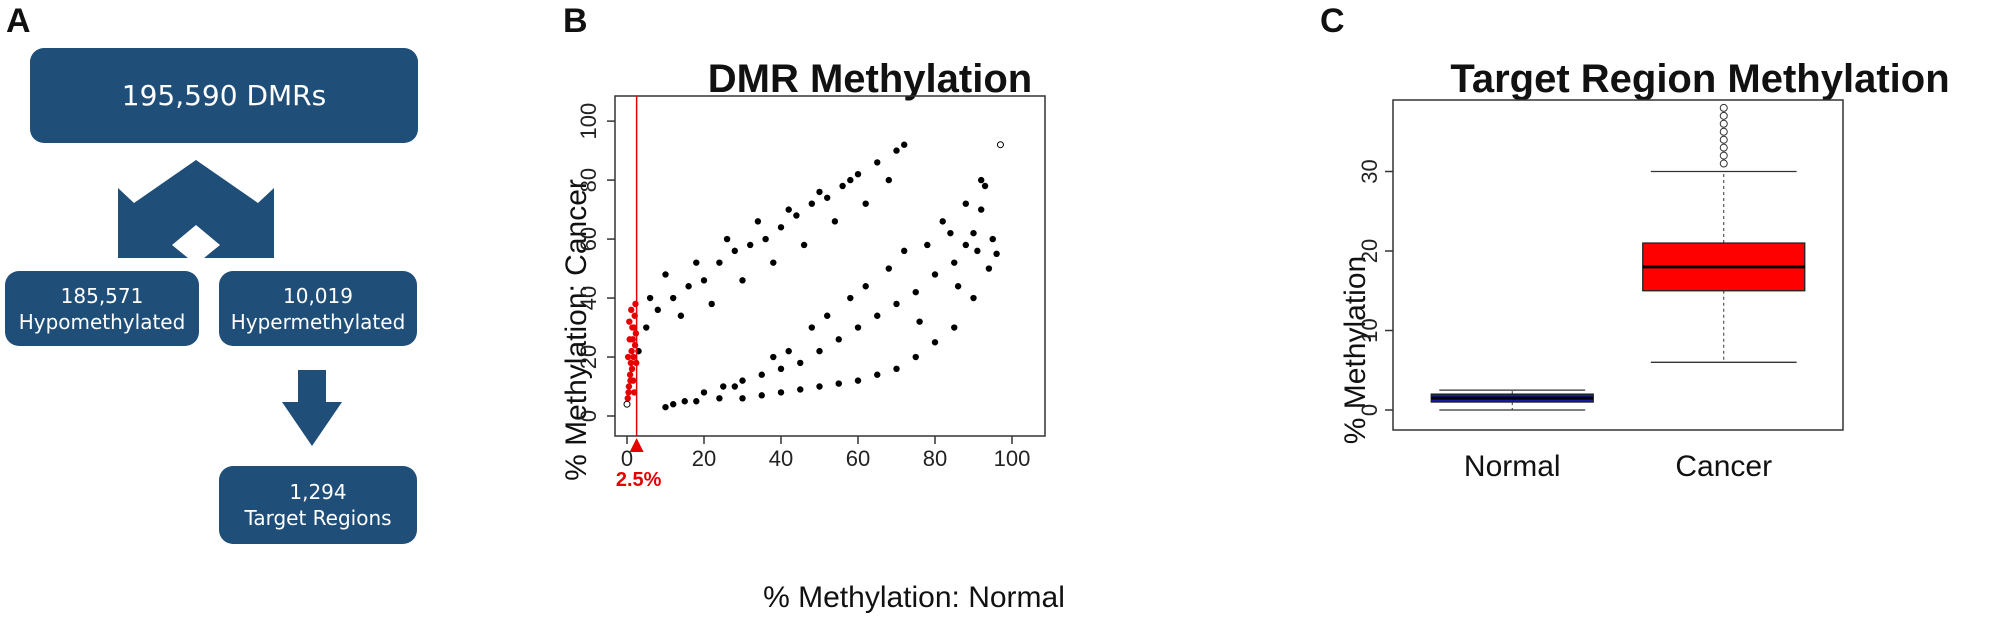 Image resolution: width=2000 pixels, height=619 pixels. I want to click on category-label: Normal, so click(1512, 466).